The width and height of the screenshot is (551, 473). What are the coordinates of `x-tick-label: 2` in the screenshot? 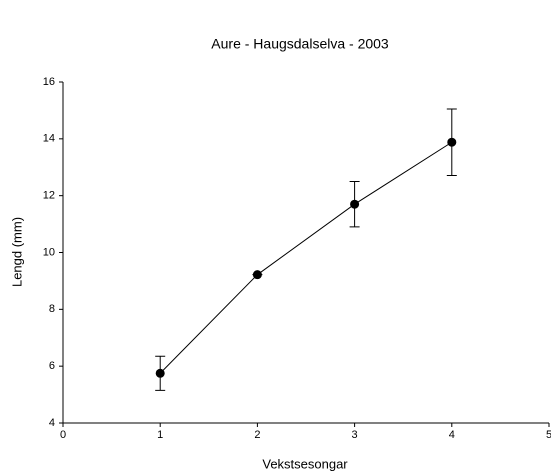 It's located at (257, 435).